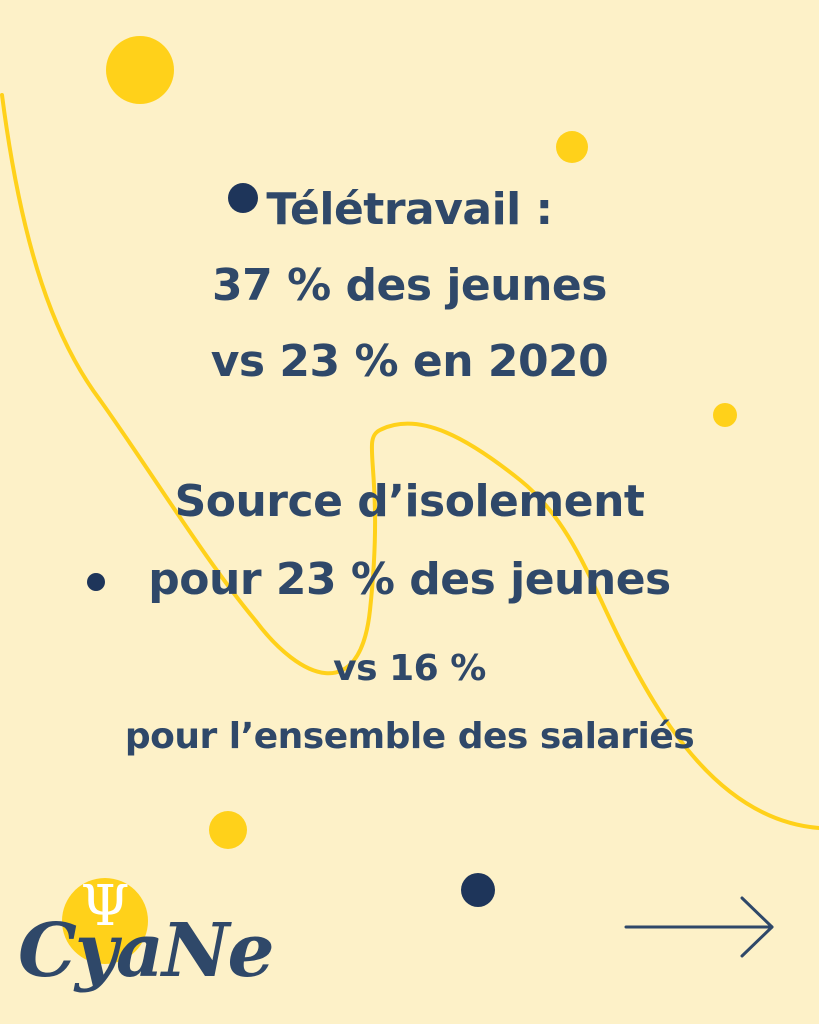  I want to click on heading-isolation: Source d’isolement, so click(409, 501).